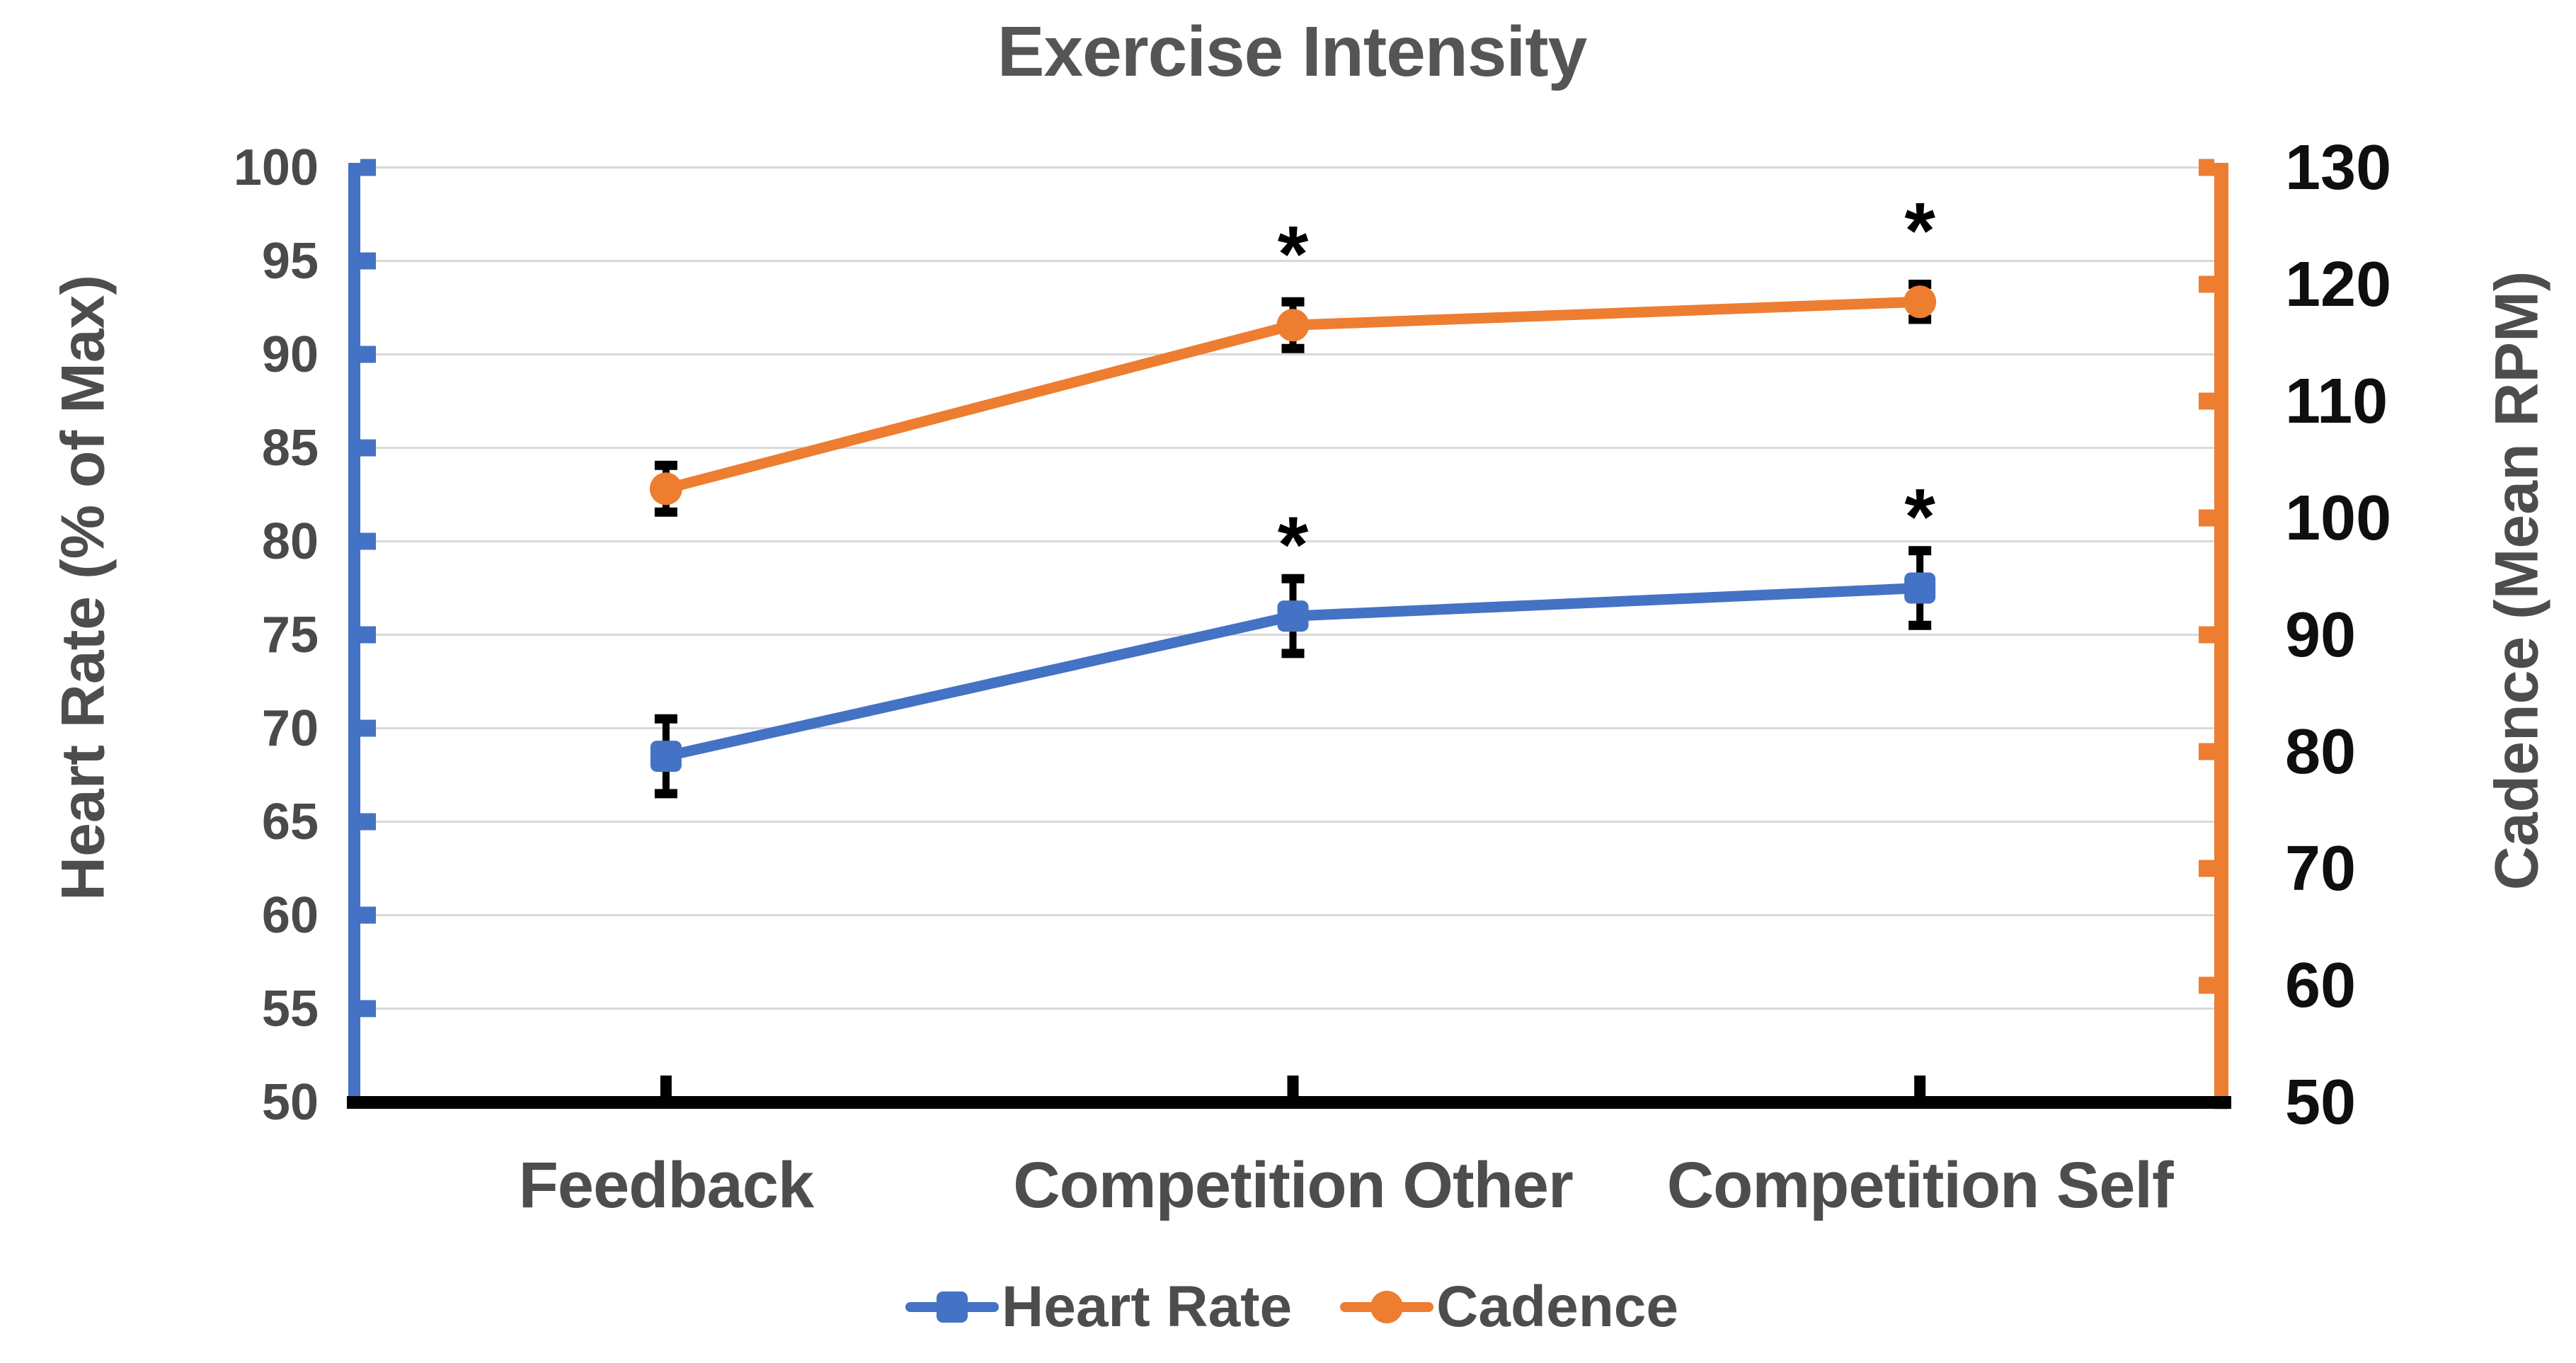  I want to click on right-axis-line, so click(2221, 636).